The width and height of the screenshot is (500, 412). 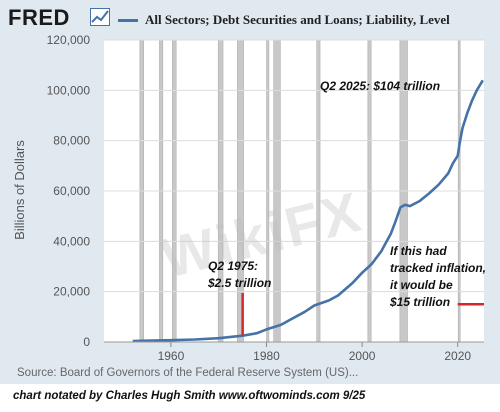 I want to click on y-tick-label: 60,000, so click(x=71, y=191).